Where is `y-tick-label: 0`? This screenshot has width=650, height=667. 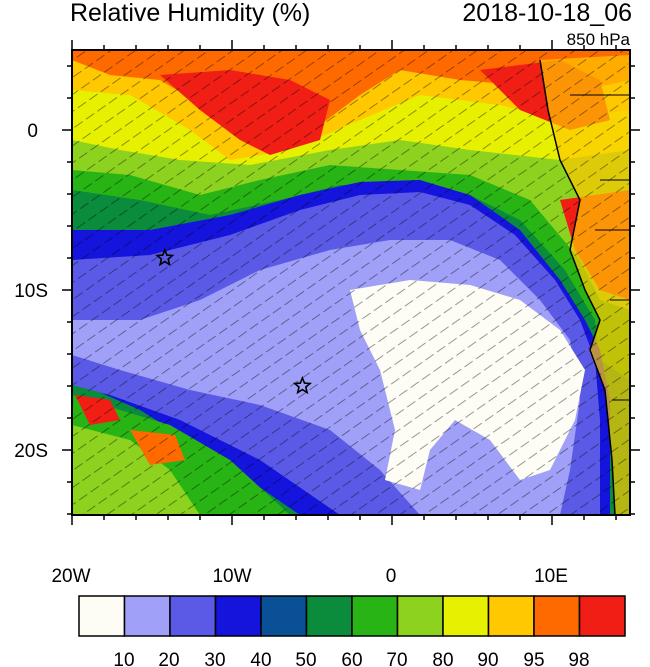
y-tick-label: 0 is located at coordinates (32, 131).